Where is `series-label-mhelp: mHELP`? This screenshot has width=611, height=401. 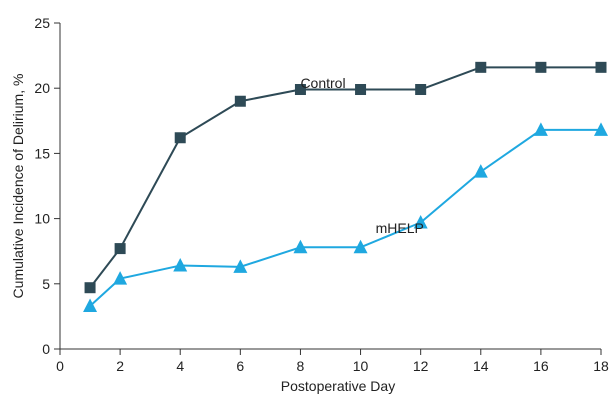
series-label-mhelp: mHELP is located at coordinates (400, 228).